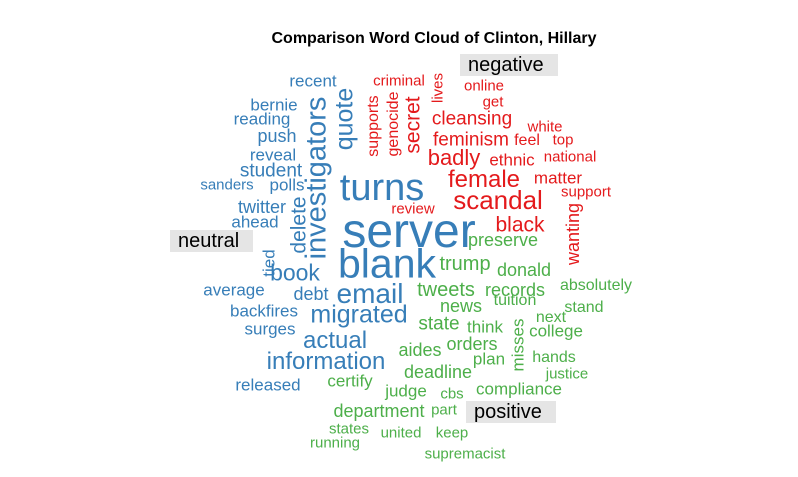  I want to click on word-preserve: preserve, so click(503, 240).